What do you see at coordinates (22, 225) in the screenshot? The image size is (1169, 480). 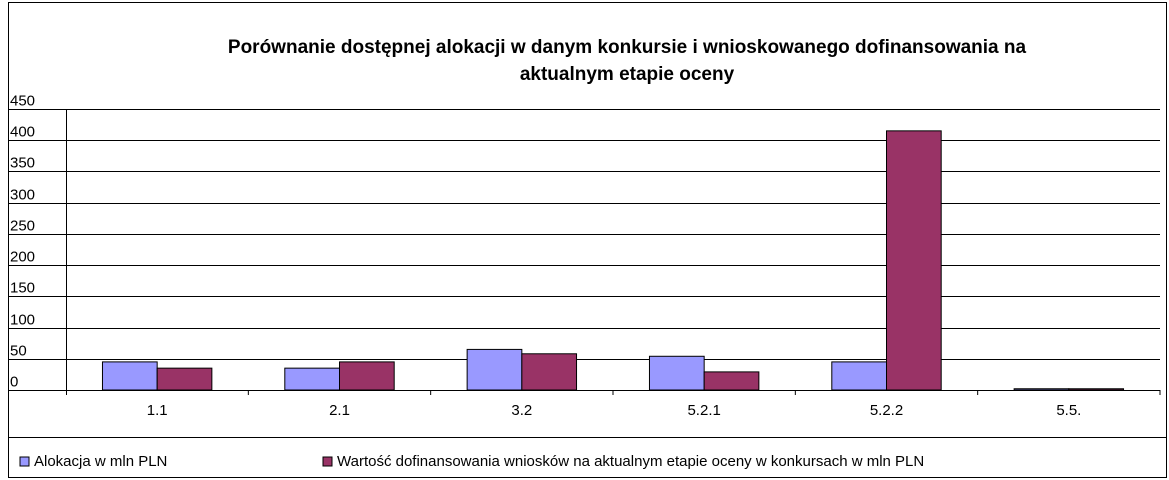 I see `y-tick-label: 250` at bounding box center [22, 225].